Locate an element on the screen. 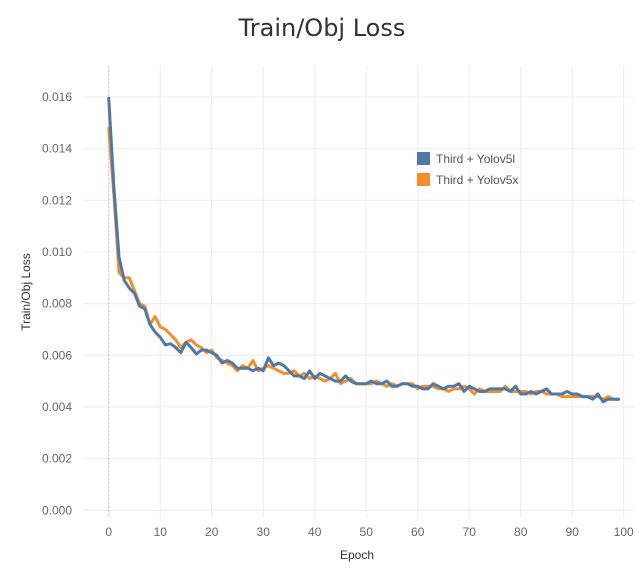 Image resolution: width=644 pixels, height=579 pixels. y-tick-label: 0.016 is located at coordinates (57, 97).